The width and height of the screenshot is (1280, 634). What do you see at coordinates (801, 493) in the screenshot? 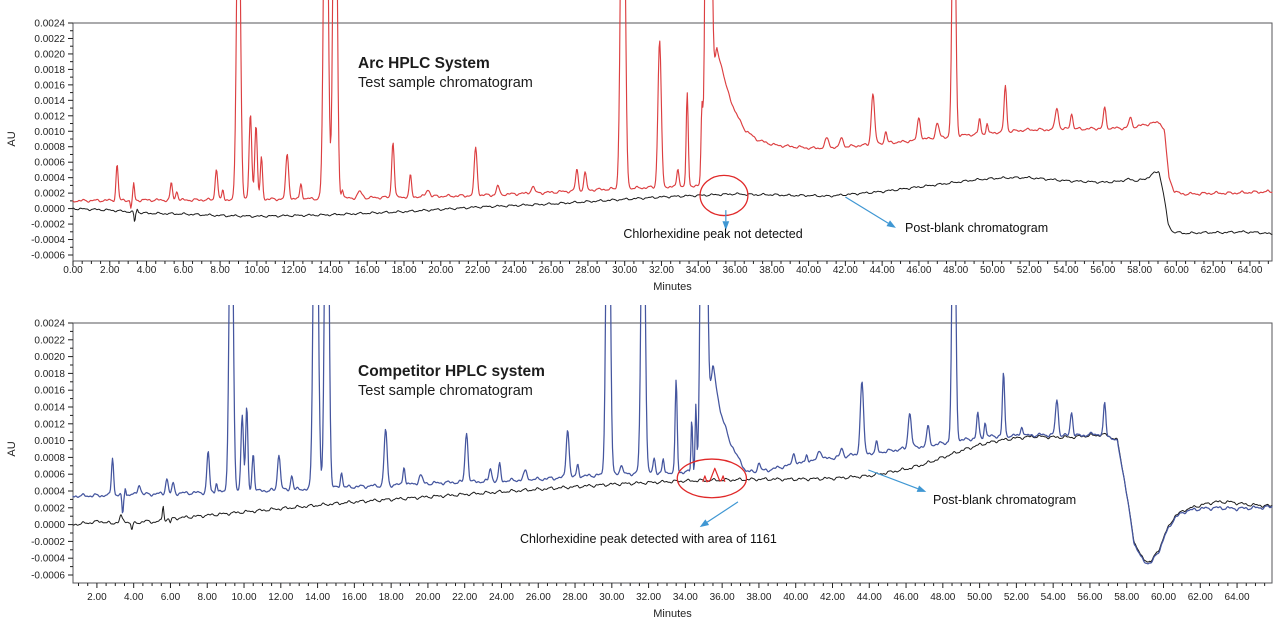
I see `annotation-layer` at bounding box center [801, 493].